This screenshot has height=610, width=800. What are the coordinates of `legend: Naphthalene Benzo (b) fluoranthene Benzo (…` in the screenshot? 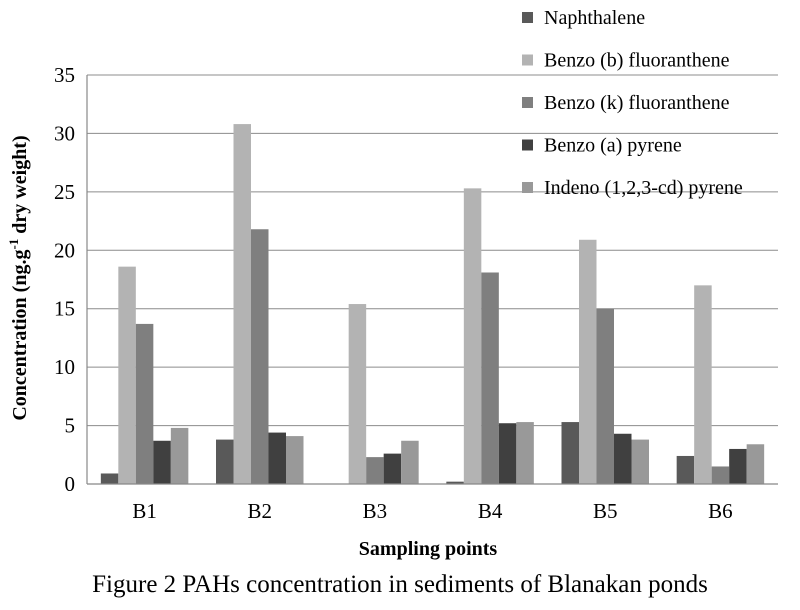 It's located at (632, 103).